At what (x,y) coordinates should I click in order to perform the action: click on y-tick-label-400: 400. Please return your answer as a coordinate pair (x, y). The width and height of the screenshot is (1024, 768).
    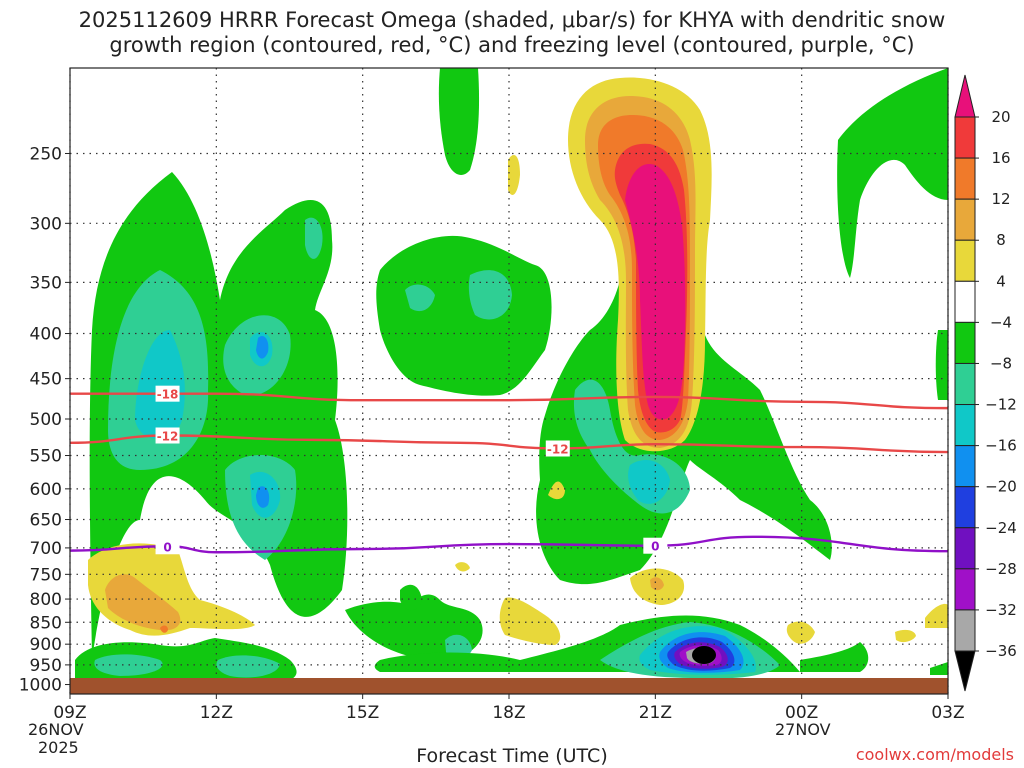
    Looking at the image, I should click on (46, 335).